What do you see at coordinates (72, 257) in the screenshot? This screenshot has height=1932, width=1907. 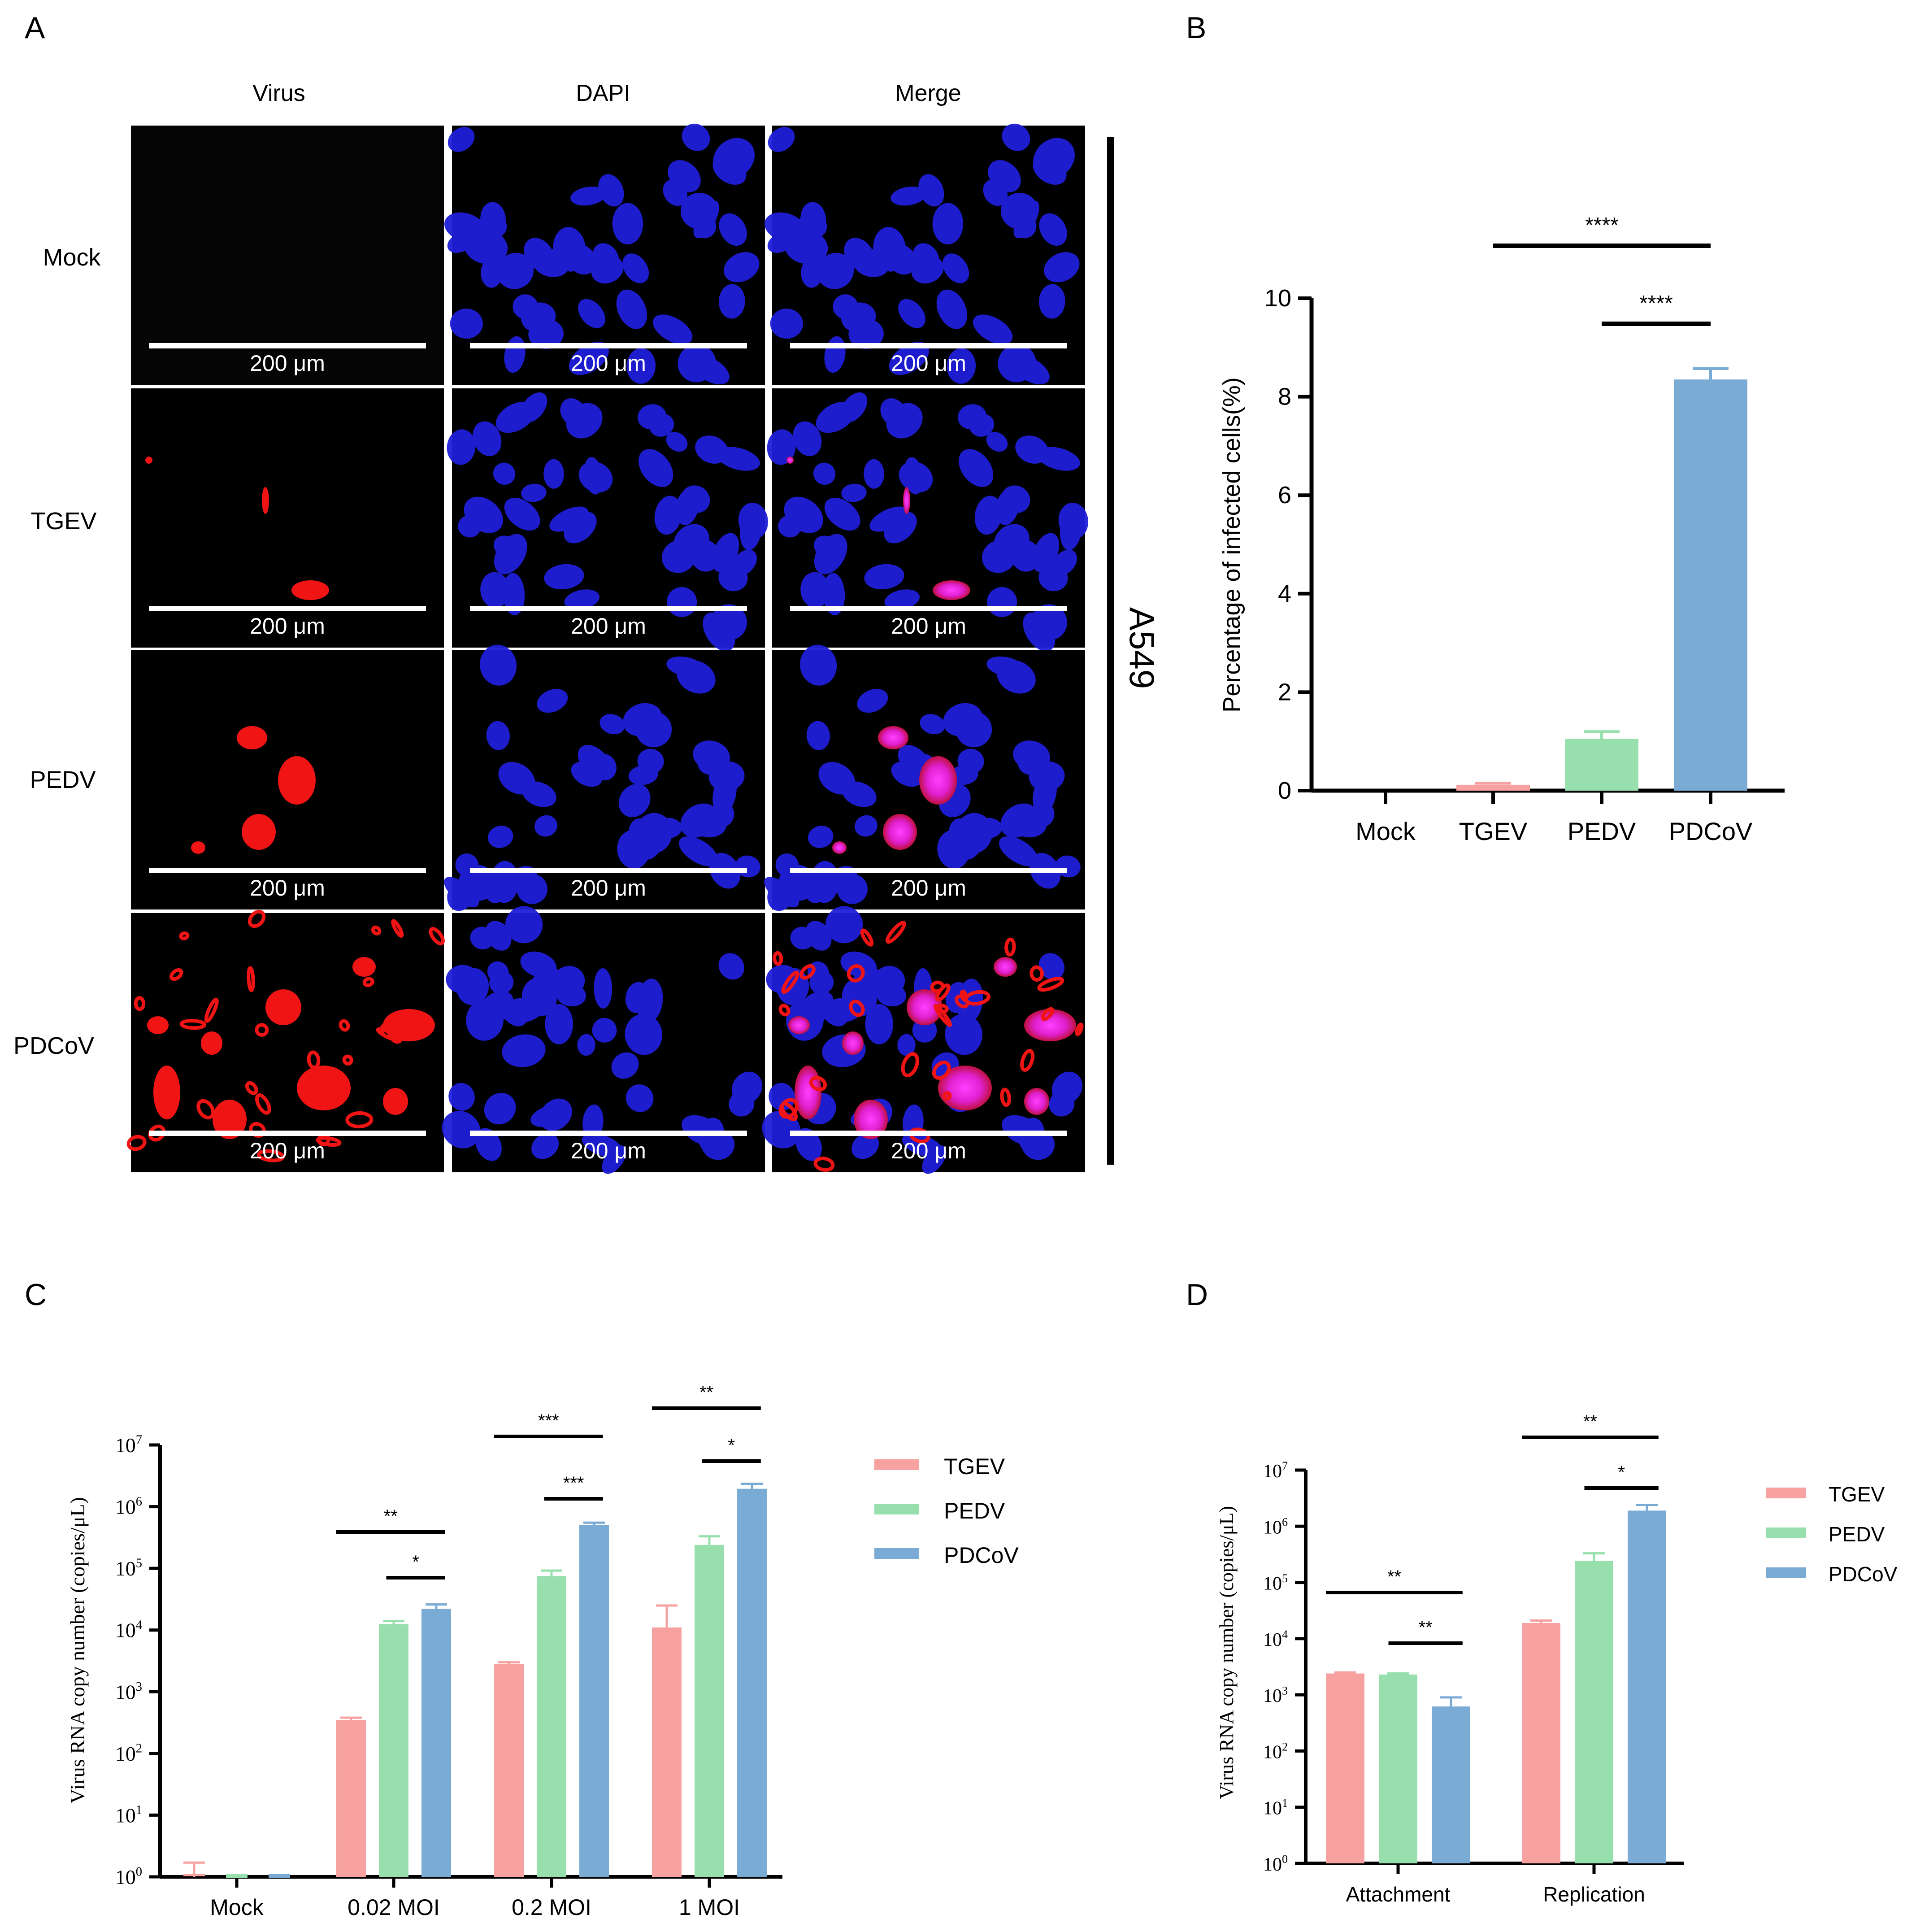 I see `row-label-mock: Mock` at bounding box center [72, 257].